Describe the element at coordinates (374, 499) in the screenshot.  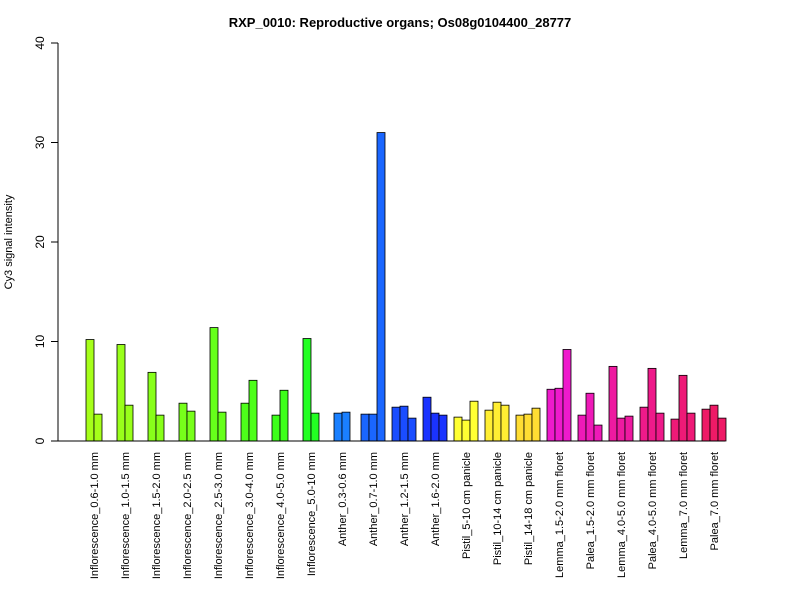
I see `x-category-label: Anther_0.7-1.0 mm` at that location.